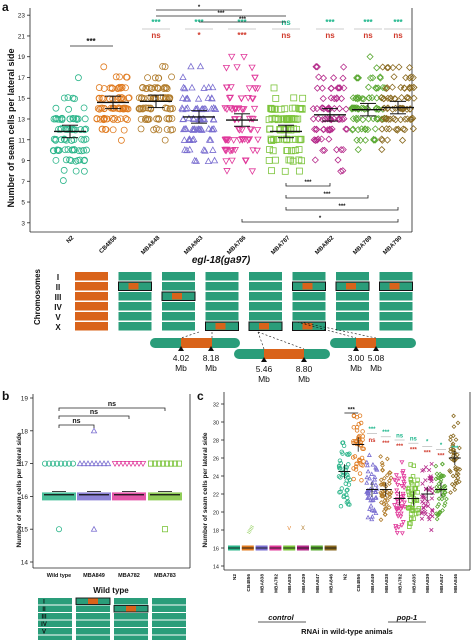  I want to click on y-tick-label: 7, so click(23, 182).